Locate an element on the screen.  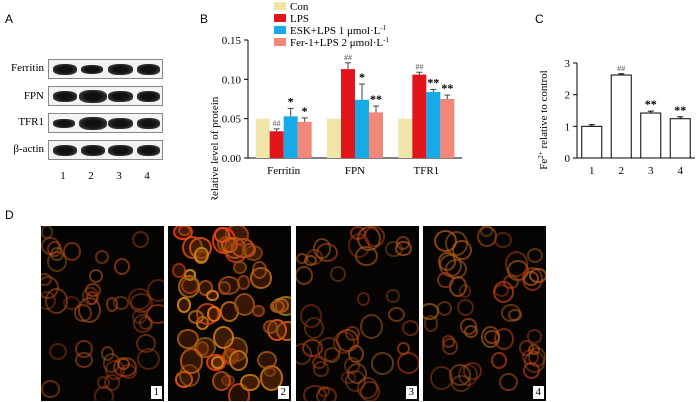
lane-number: 1 is located at coordinates (63, 176).